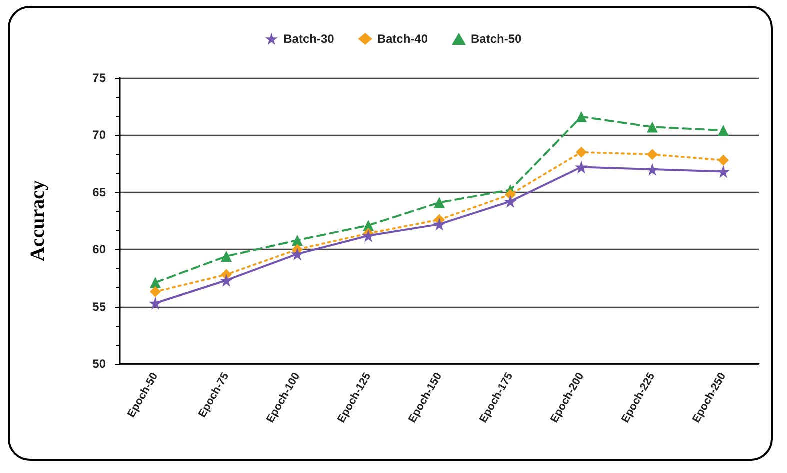 The height and width of the screenshot is (473, 787). I want to click on y-axis-title: Accuracy, so click(38, 221).